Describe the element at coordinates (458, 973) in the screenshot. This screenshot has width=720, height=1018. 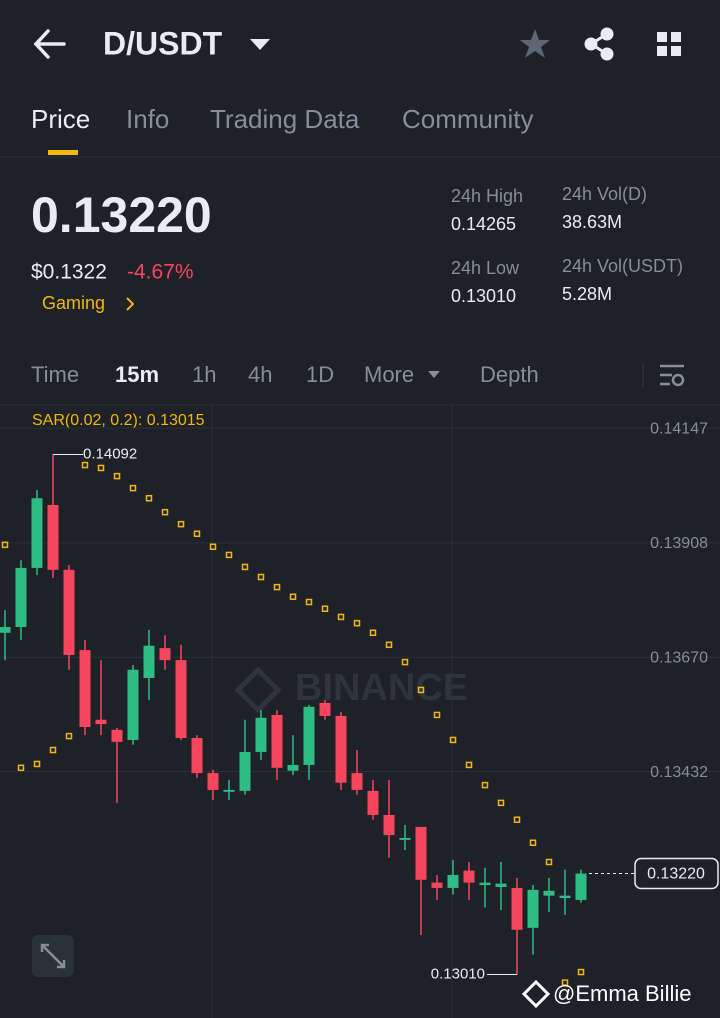
I see `annotation-label: 0.13010` at that location.